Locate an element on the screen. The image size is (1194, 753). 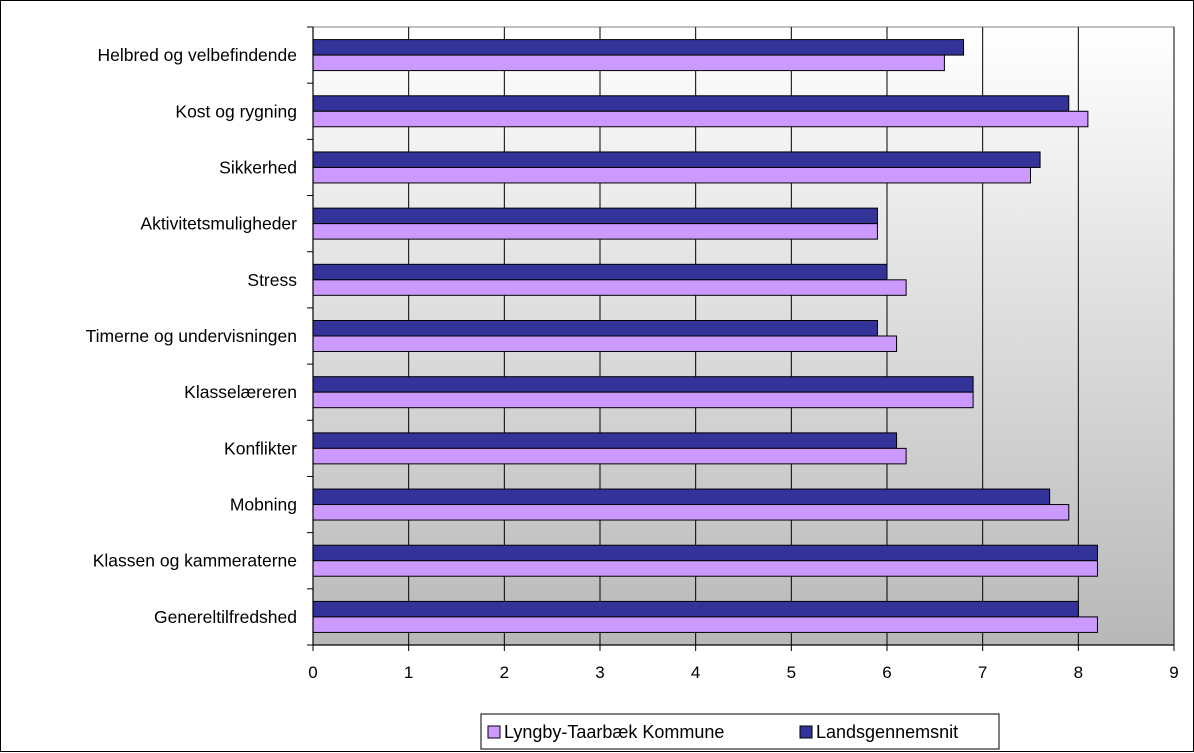
legend-swatch-landsgennemsnit is located at coordinates (806, 732).